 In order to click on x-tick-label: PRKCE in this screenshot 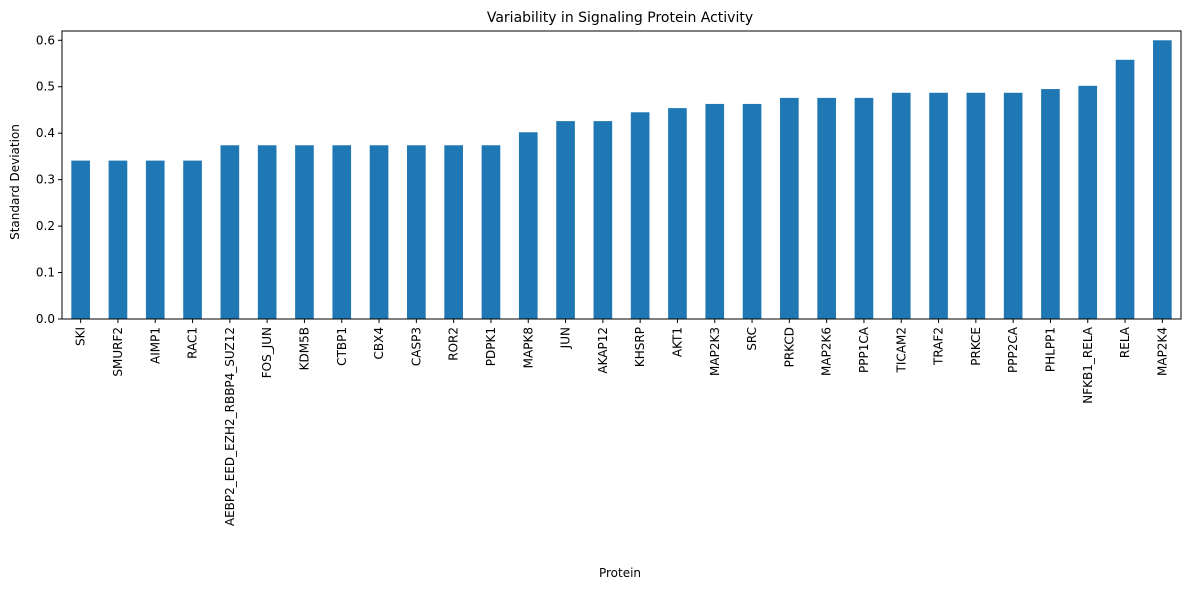, I will do `click(976, 346)`.